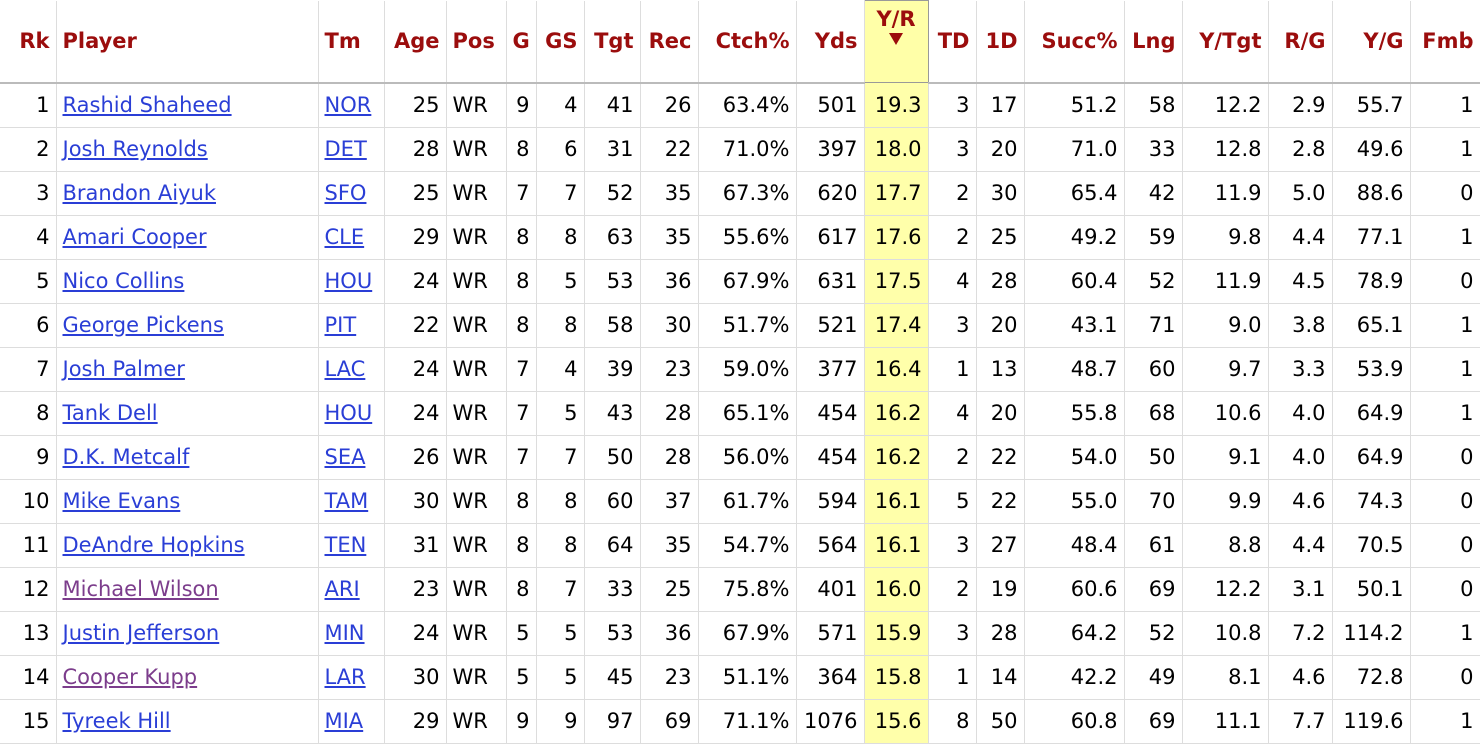  I want to click on team-link: TEN, so click(345, 545).